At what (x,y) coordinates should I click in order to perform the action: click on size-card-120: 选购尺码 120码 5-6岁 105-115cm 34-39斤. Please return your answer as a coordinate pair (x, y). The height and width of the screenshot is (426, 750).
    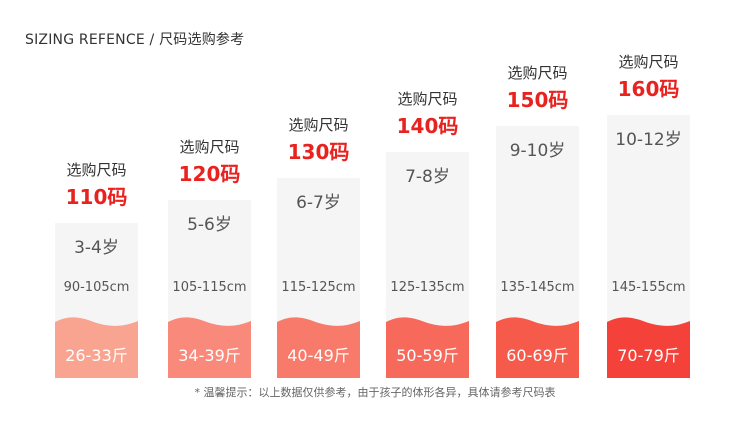
    Looking at the image, I should click on (209, 257).